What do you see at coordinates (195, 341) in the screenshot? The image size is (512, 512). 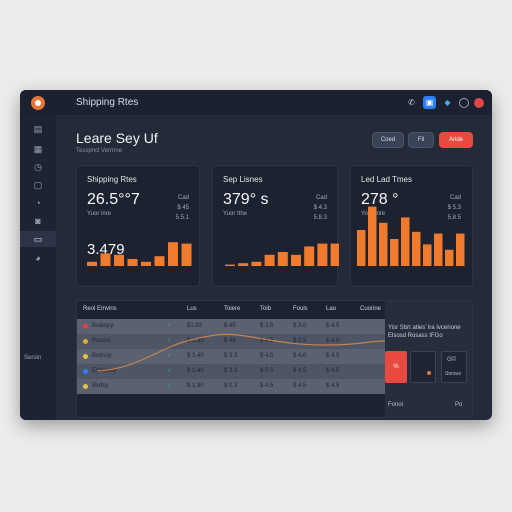 I see `table-cell: $ 1.30` at bounding box center [195, 341].